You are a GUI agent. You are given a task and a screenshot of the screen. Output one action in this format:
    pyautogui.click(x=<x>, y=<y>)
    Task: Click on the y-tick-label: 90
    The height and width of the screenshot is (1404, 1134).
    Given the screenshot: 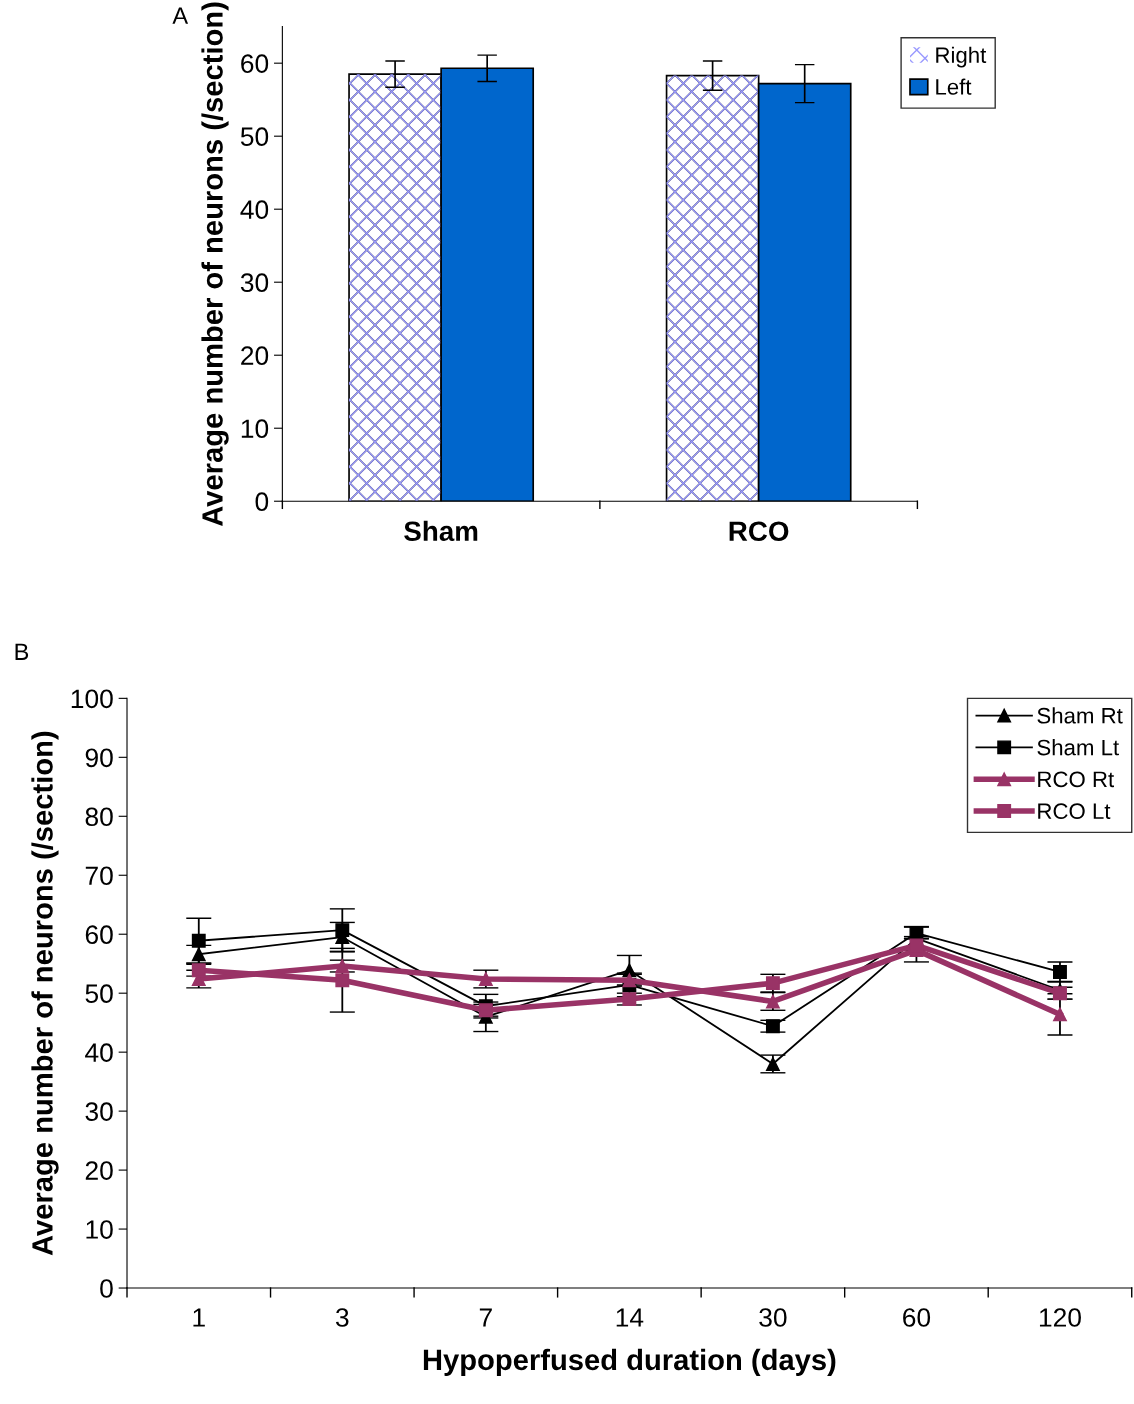 What is the action you would take?
    pyautogui.click(x=99, y=758)
    